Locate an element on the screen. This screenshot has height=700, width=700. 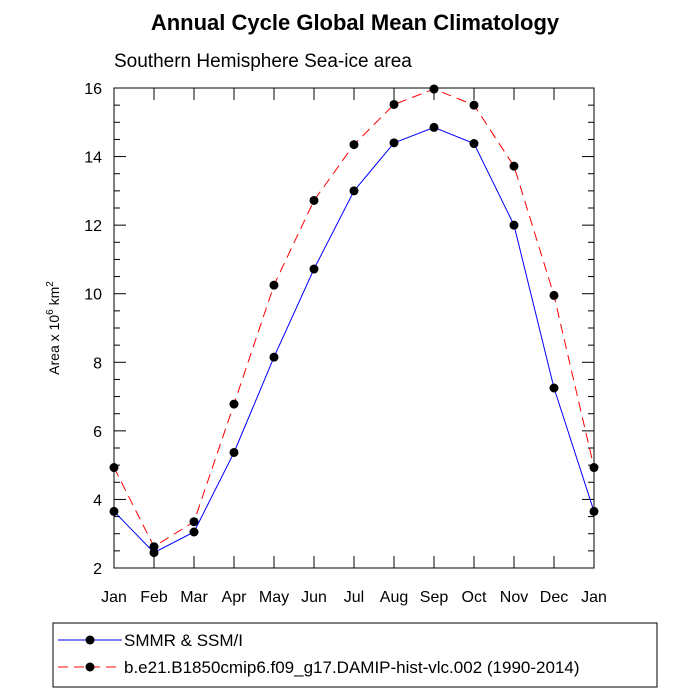
x-tick-label: Oct is located at coordinates (474, 597).